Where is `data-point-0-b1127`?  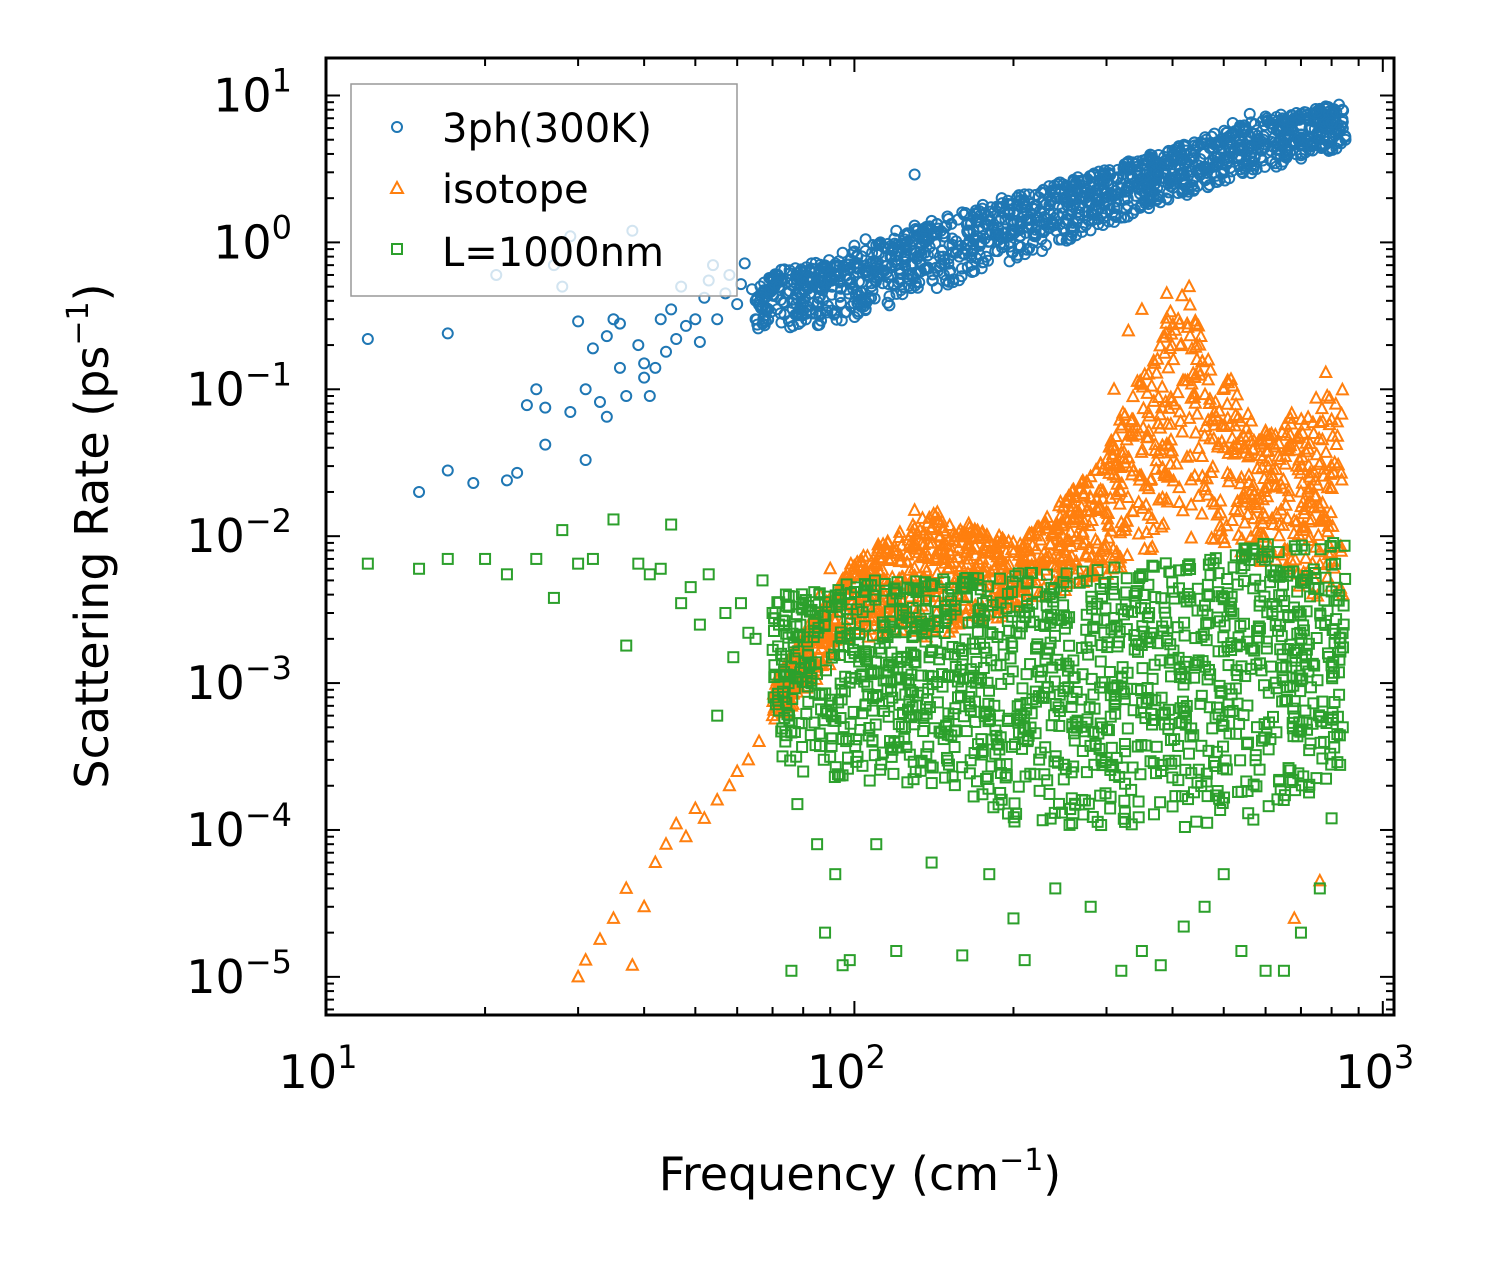
data-point-0-b1127 is located at coordinates (1229, 178).